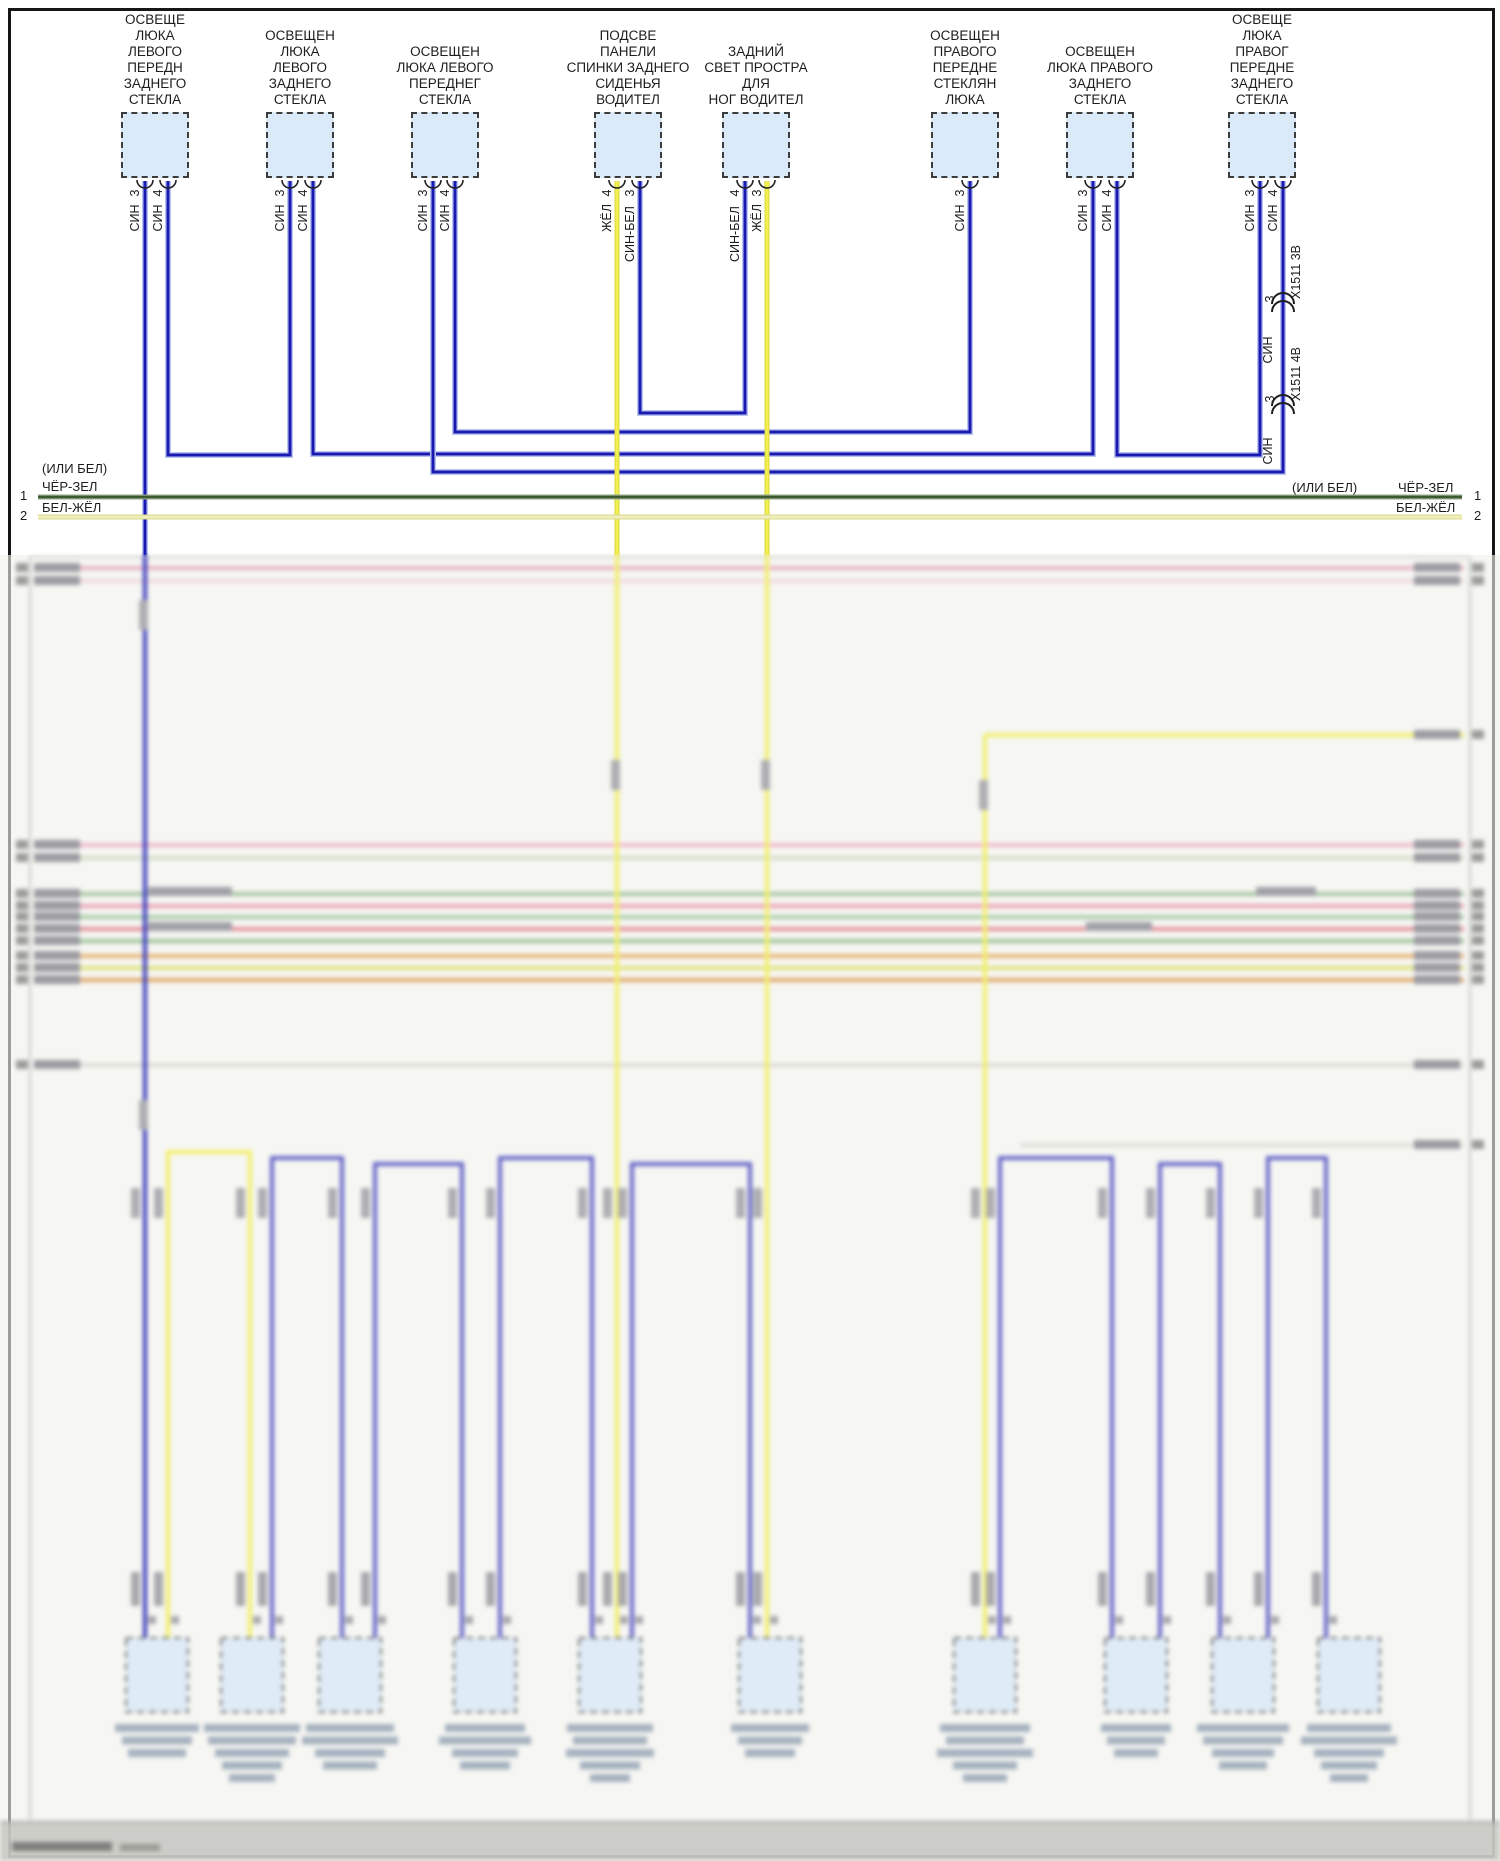 The image size is (1500, 1861). What do you see at coordinates (62, 1846) in the screenshot?
I see `footer-text-blur` at bounding box center [62, 1846].